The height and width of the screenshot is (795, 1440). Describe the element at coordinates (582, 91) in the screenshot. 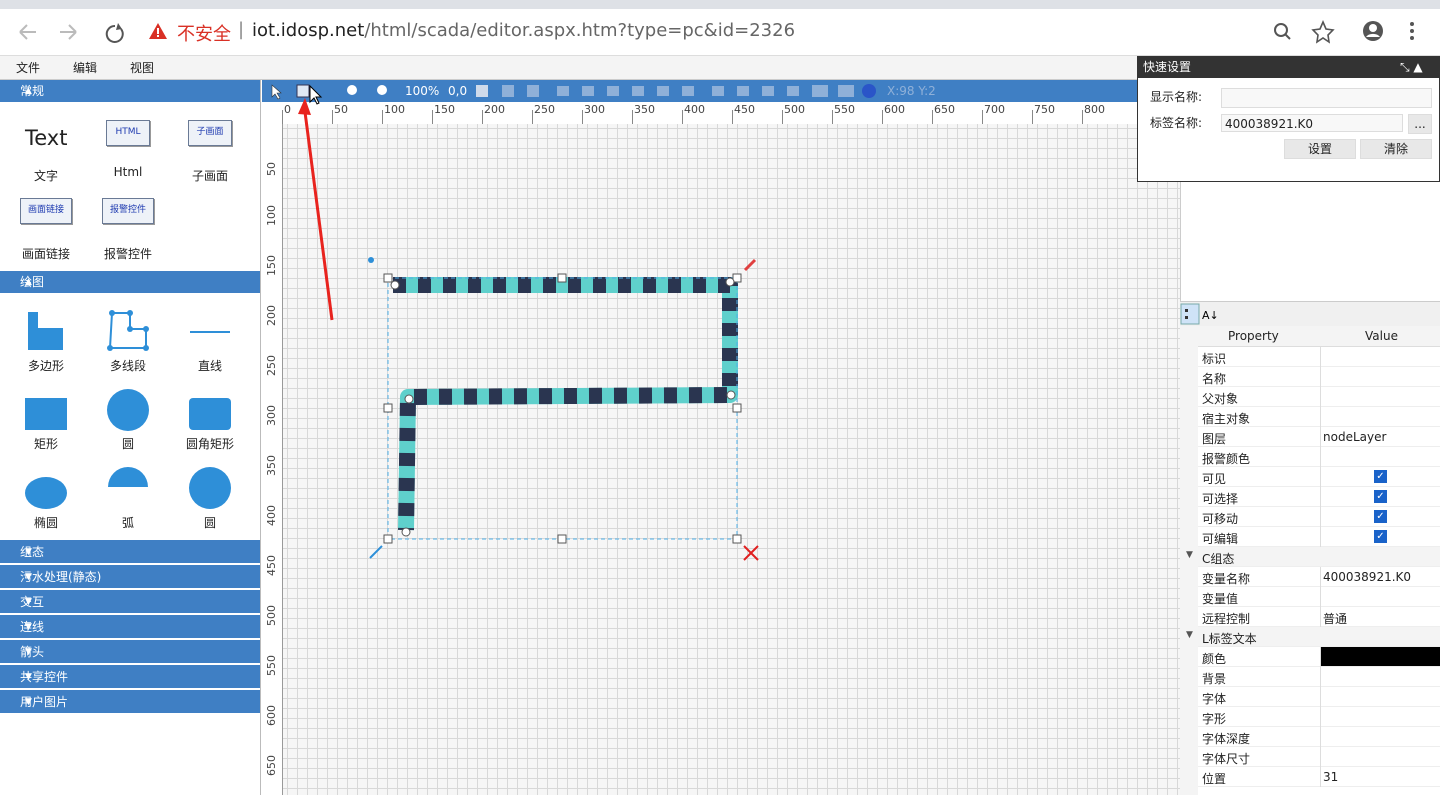

I see `toolbar-icons` at that location.